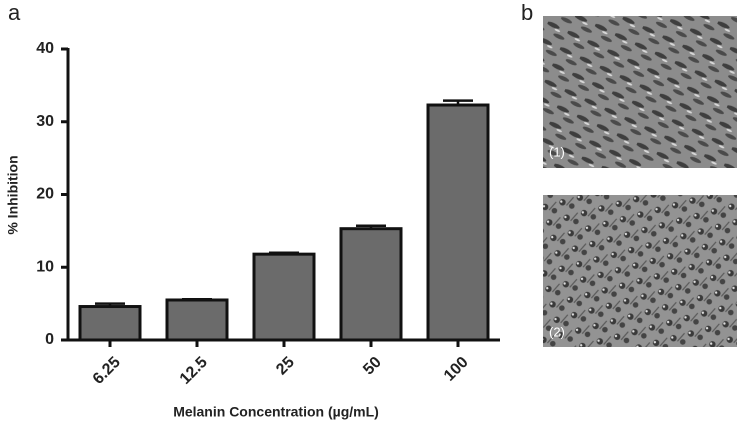  What do you see at coordinates (107, 371) in the screenshot?
I see `x-tick-label: 6.25` at bounding box center [107, 371].